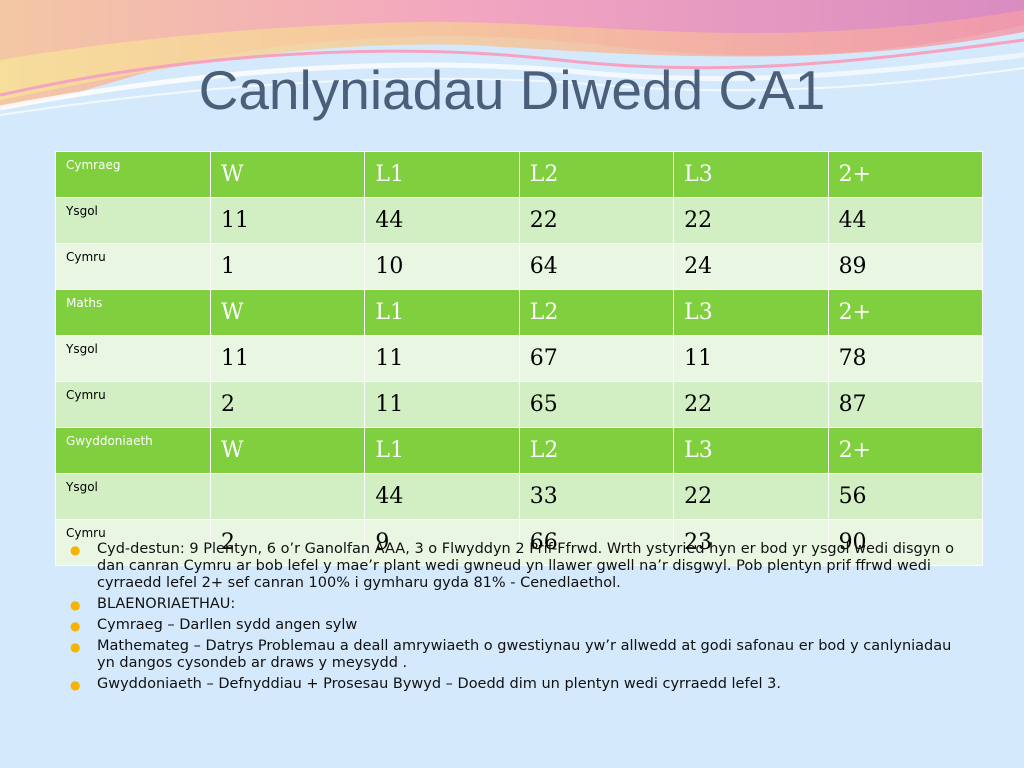  I want to click on table-row: Ysgol 11 44 22 22 44, so click(519, 220).